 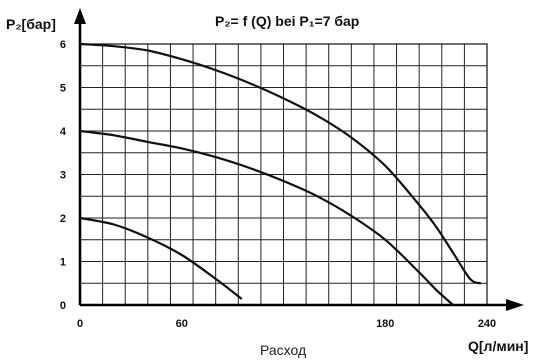 What do you see at coordinates (515, 305) in the screenshot?
I see `x-axis-arrow-icon` at bounding box center [515, 305].